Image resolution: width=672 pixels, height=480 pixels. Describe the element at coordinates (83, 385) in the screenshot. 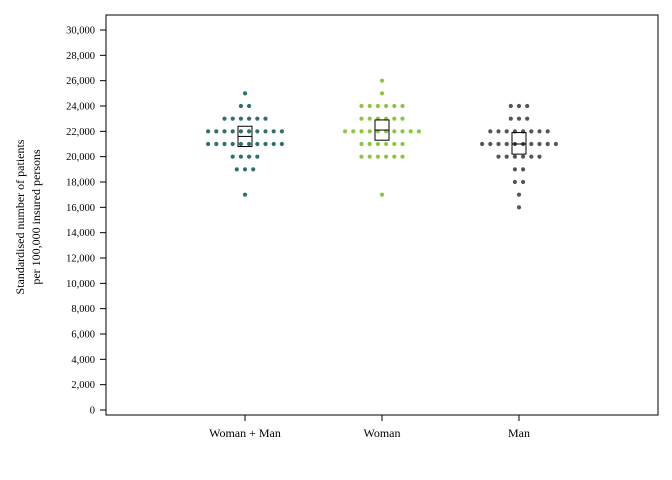

I see `y-tick-label: 2,000` at that location.